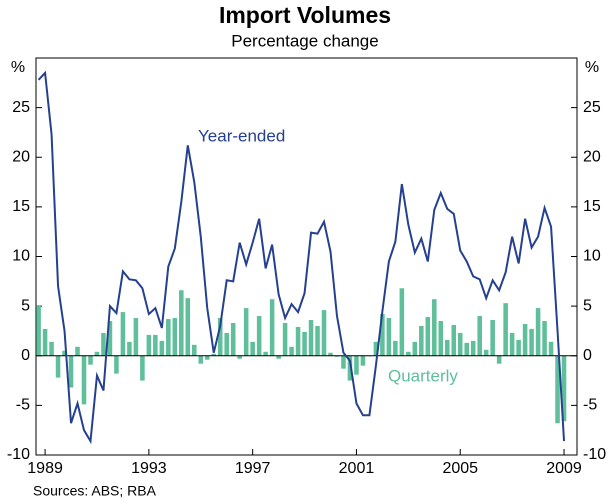 This screenshot has width=611, height=503. Describe the element at coordinates (592, 156) in the screenshot. I see `y2-tick-label: 20` at that location.